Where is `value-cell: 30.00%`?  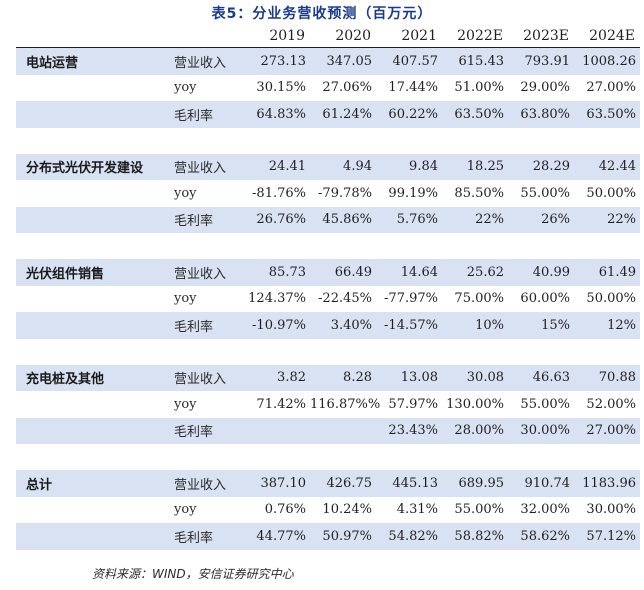
value-cell: 30.00% is located at coordinates (611, 510).